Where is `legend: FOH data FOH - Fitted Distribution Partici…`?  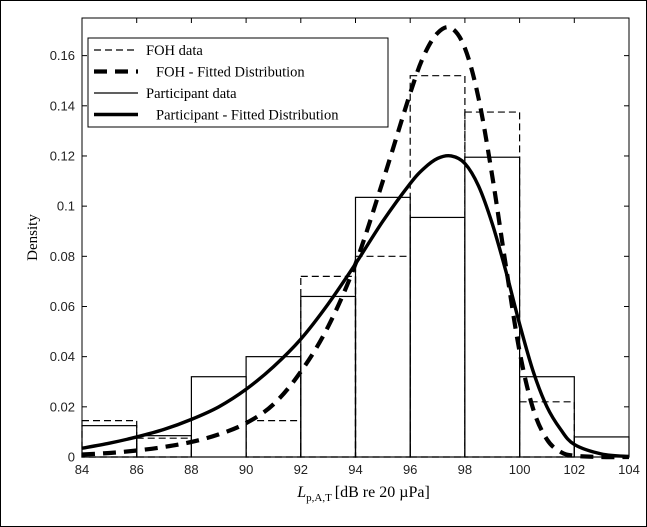 legend: FOH data FOH - Fitted Distribution Partici… is located at coordinates (238, 82).